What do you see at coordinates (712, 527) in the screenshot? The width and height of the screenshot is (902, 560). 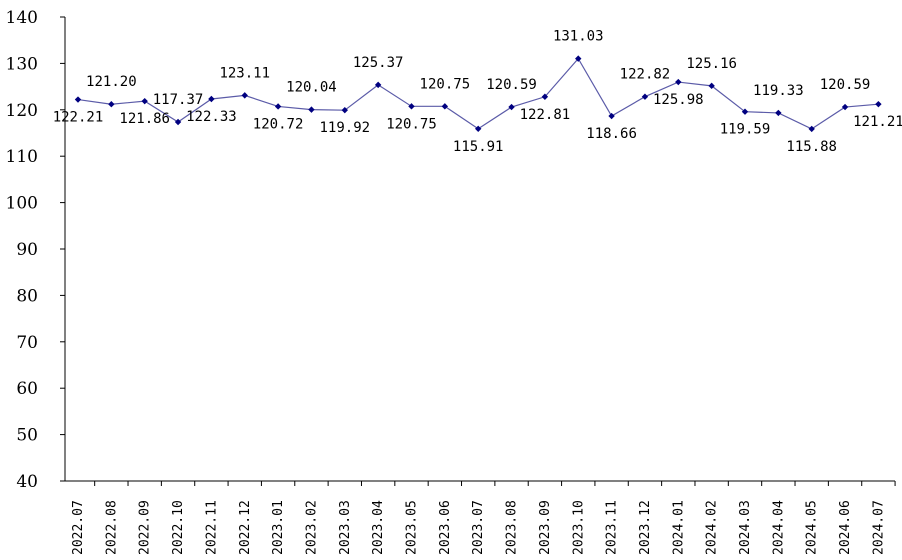 I see `x-tick-label: 2024.02` at bounding box center [712, 527].